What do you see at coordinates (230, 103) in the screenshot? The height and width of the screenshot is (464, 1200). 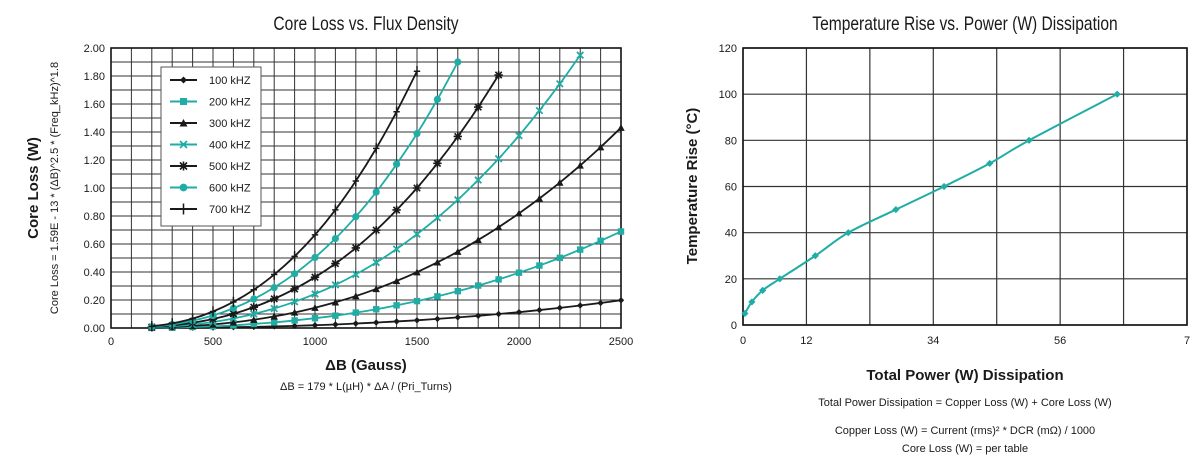 I see `legend-label: 200 kHZ` at bounding box center [230, 103].